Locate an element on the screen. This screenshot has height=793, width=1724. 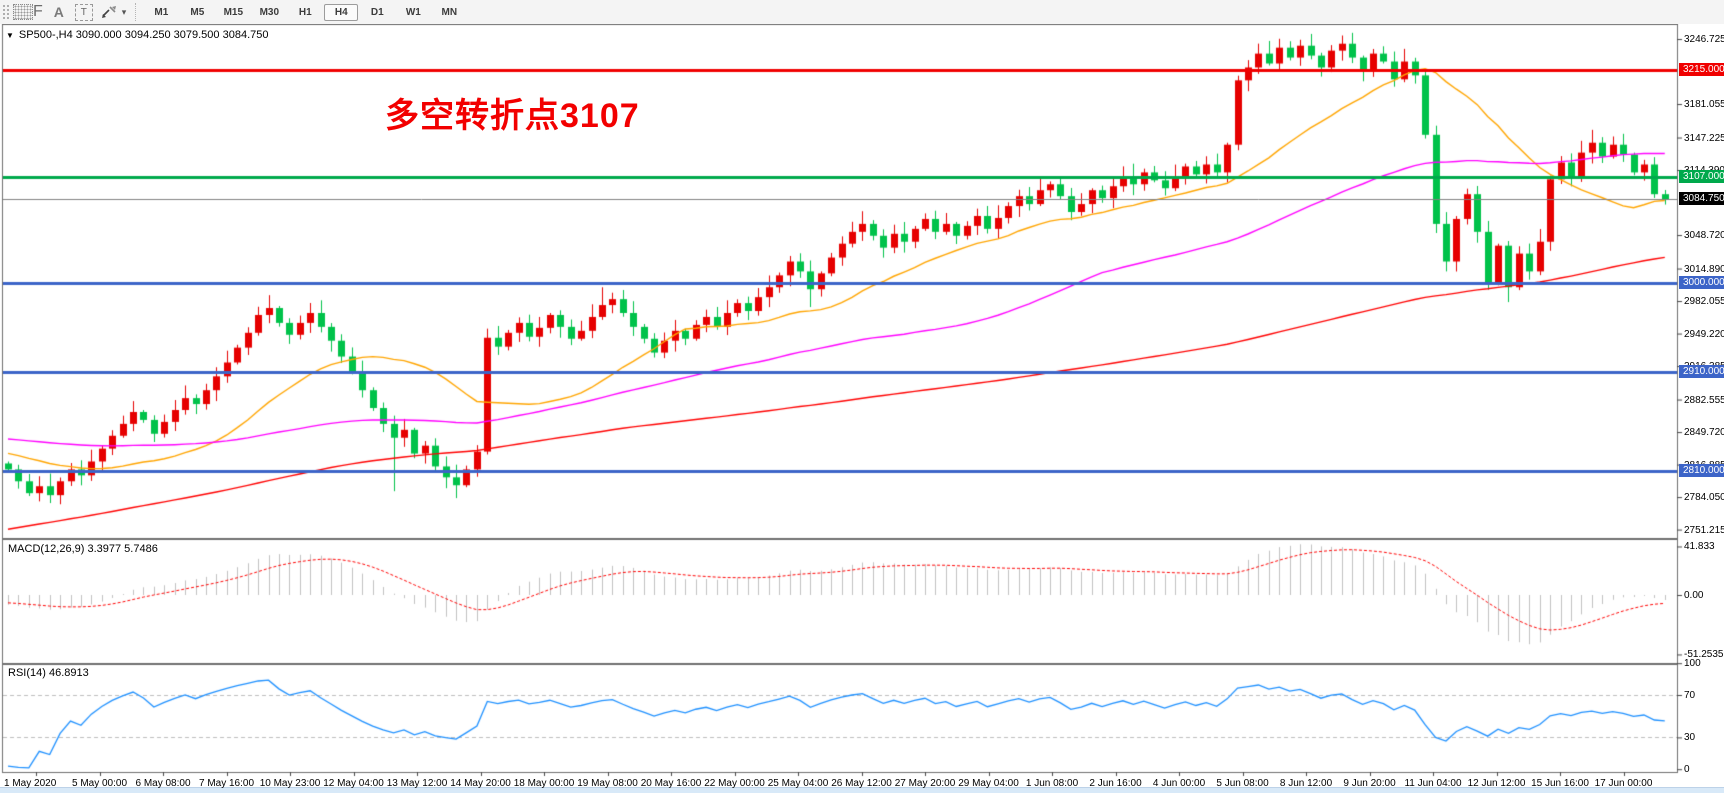
rsi-tick-label: 0 is located at coordinates (1687, 770).